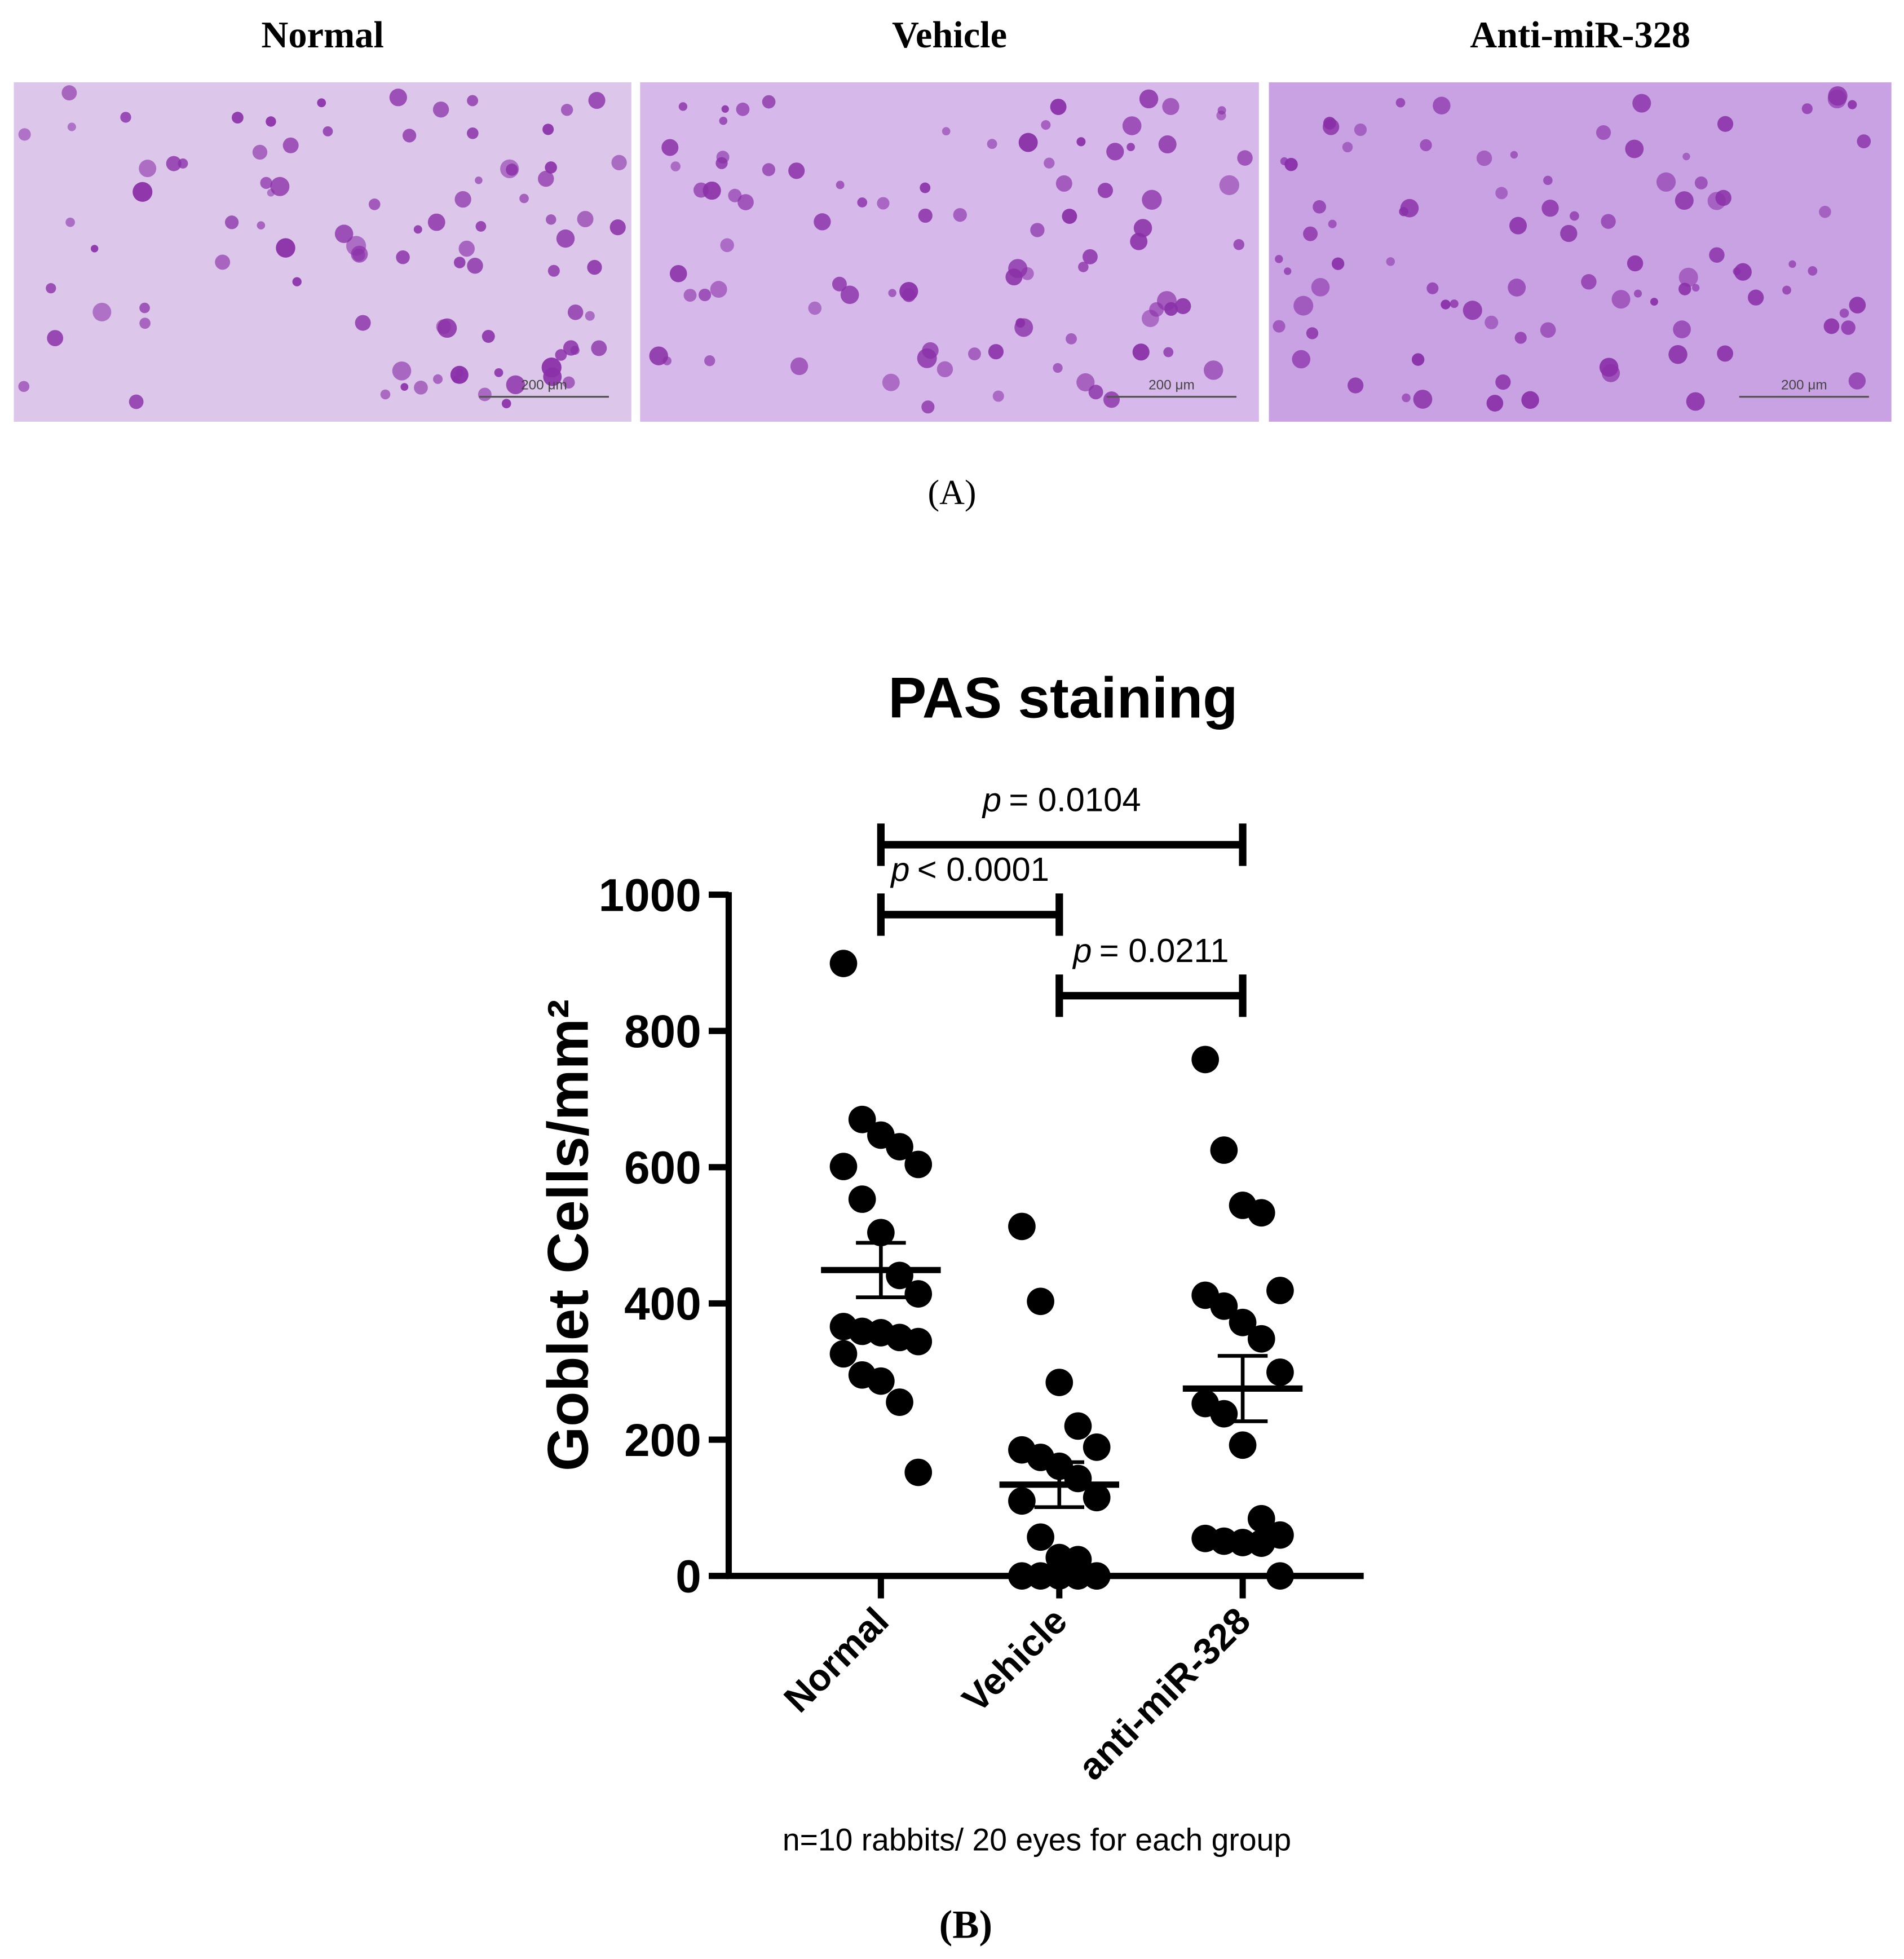 The image size is (1904, 1959). I want to click on chart-title: PAS staining, so click(1063, 697).